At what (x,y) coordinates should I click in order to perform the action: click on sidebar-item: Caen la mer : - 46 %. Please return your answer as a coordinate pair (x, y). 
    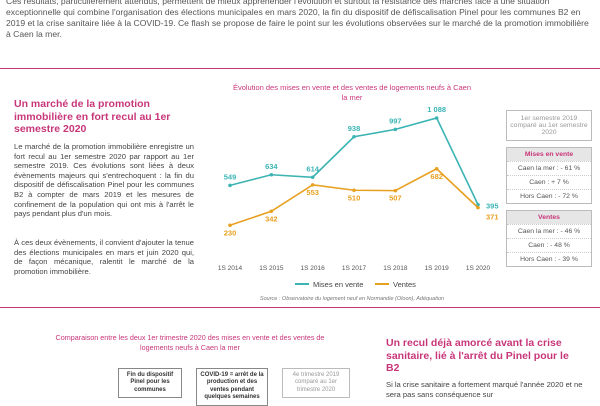
    Looking at the image, I should click on (549, 231).